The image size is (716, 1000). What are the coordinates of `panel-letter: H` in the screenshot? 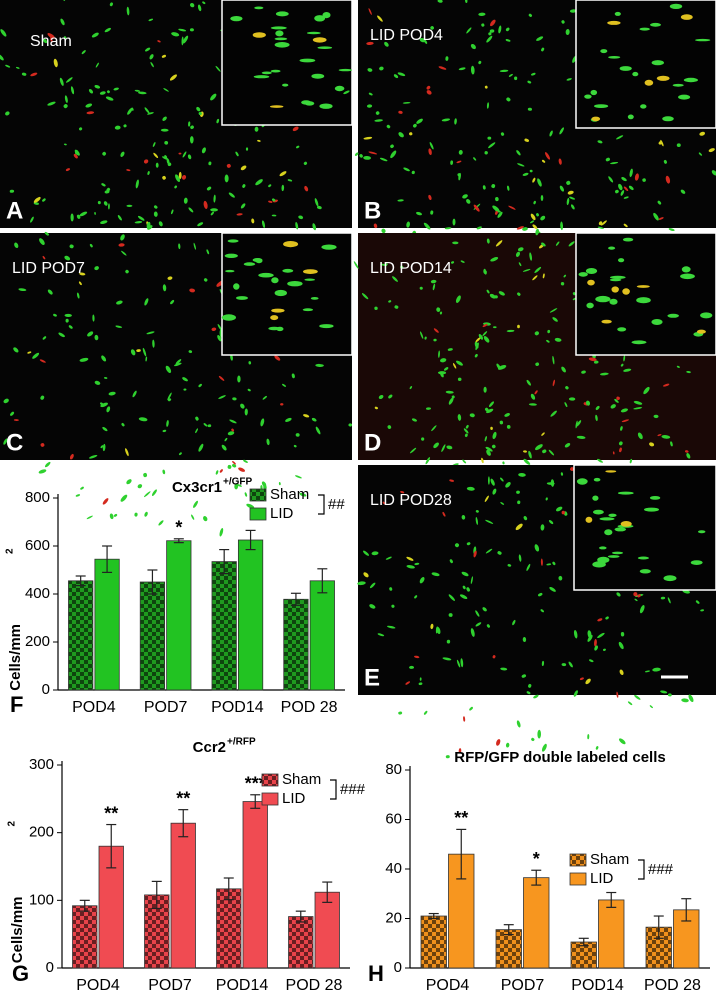 It's located at (376, 973).